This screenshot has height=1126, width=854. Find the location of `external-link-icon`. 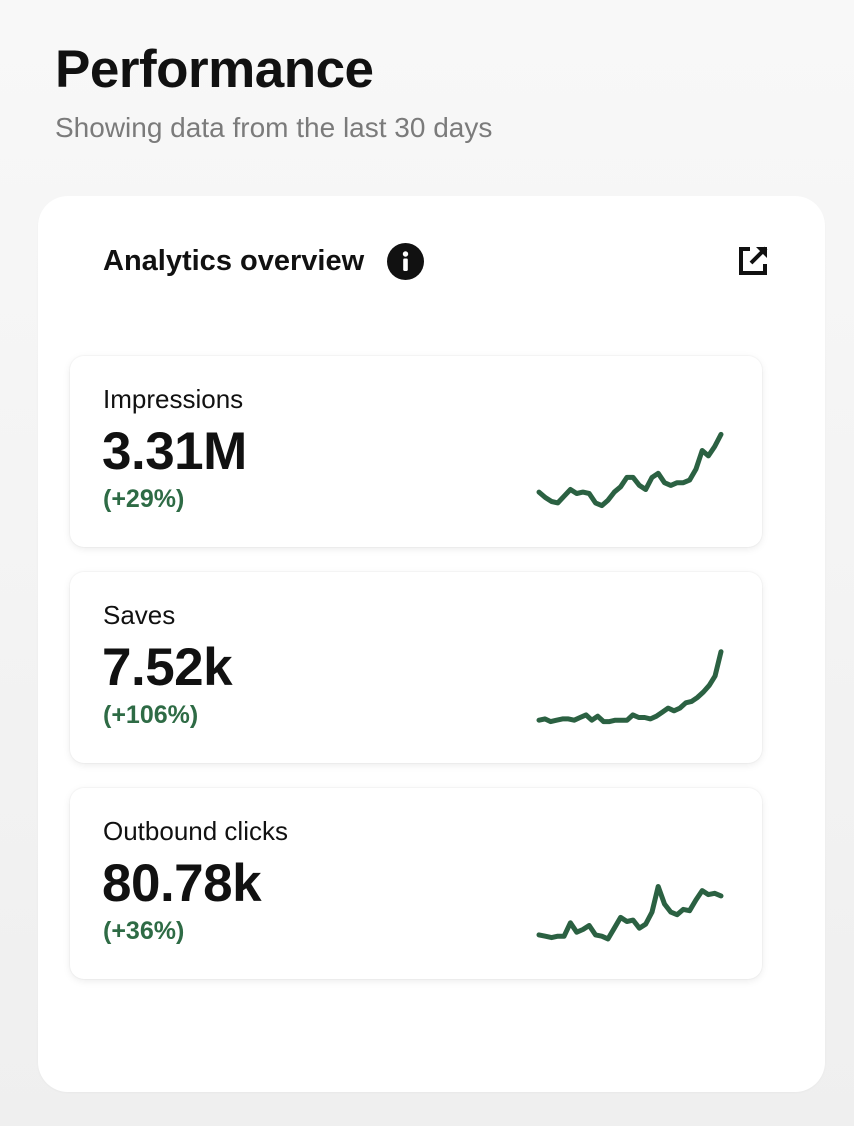

external-link-icon is located at coordinates (753, 260).